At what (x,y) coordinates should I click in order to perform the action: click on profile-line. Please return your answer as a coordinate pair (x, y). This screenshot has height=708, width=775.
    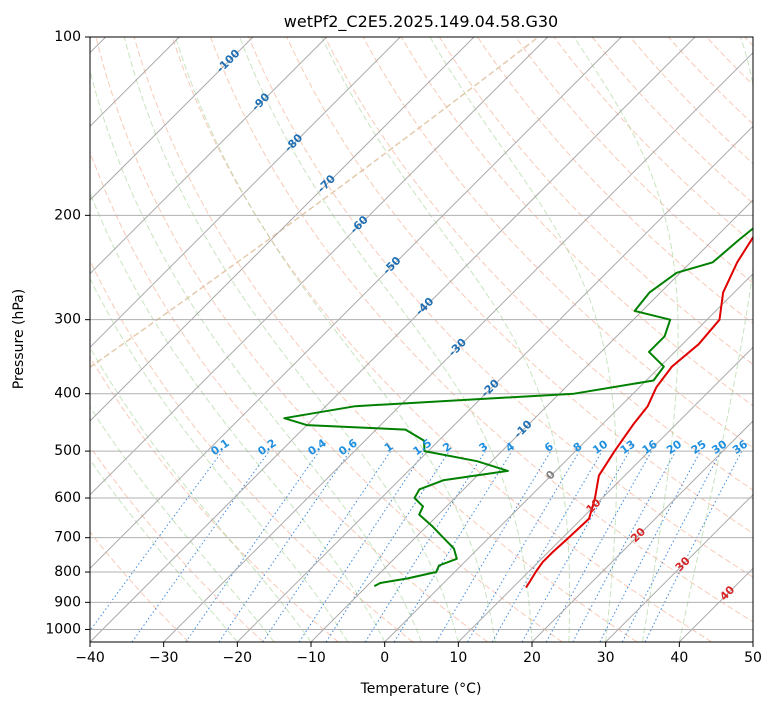
    Looking at the image, I should click on (639, 412).